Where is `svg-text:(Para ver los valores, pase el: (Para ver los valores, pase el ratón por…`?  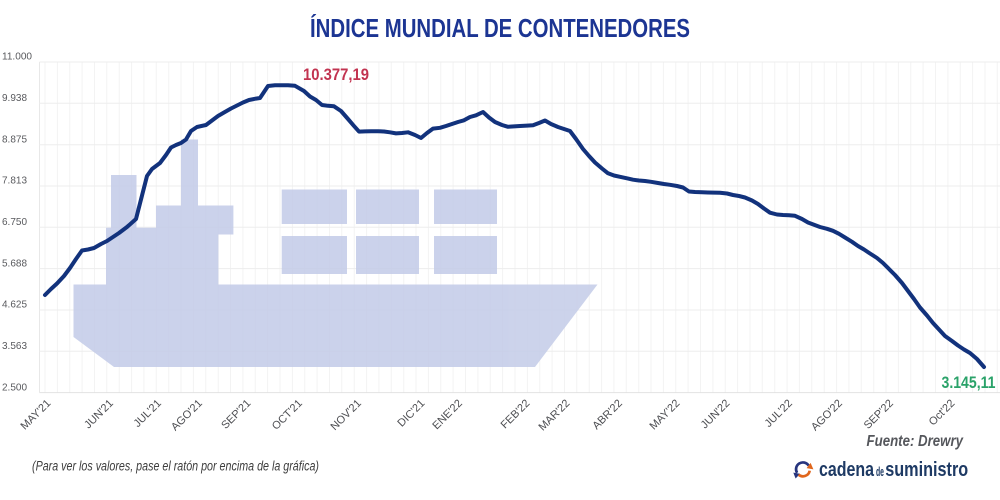
svg-text:(Para ver los valores, pase el: (Para ver los valores, pase el ratón por… is located at coordinates (175, 466).